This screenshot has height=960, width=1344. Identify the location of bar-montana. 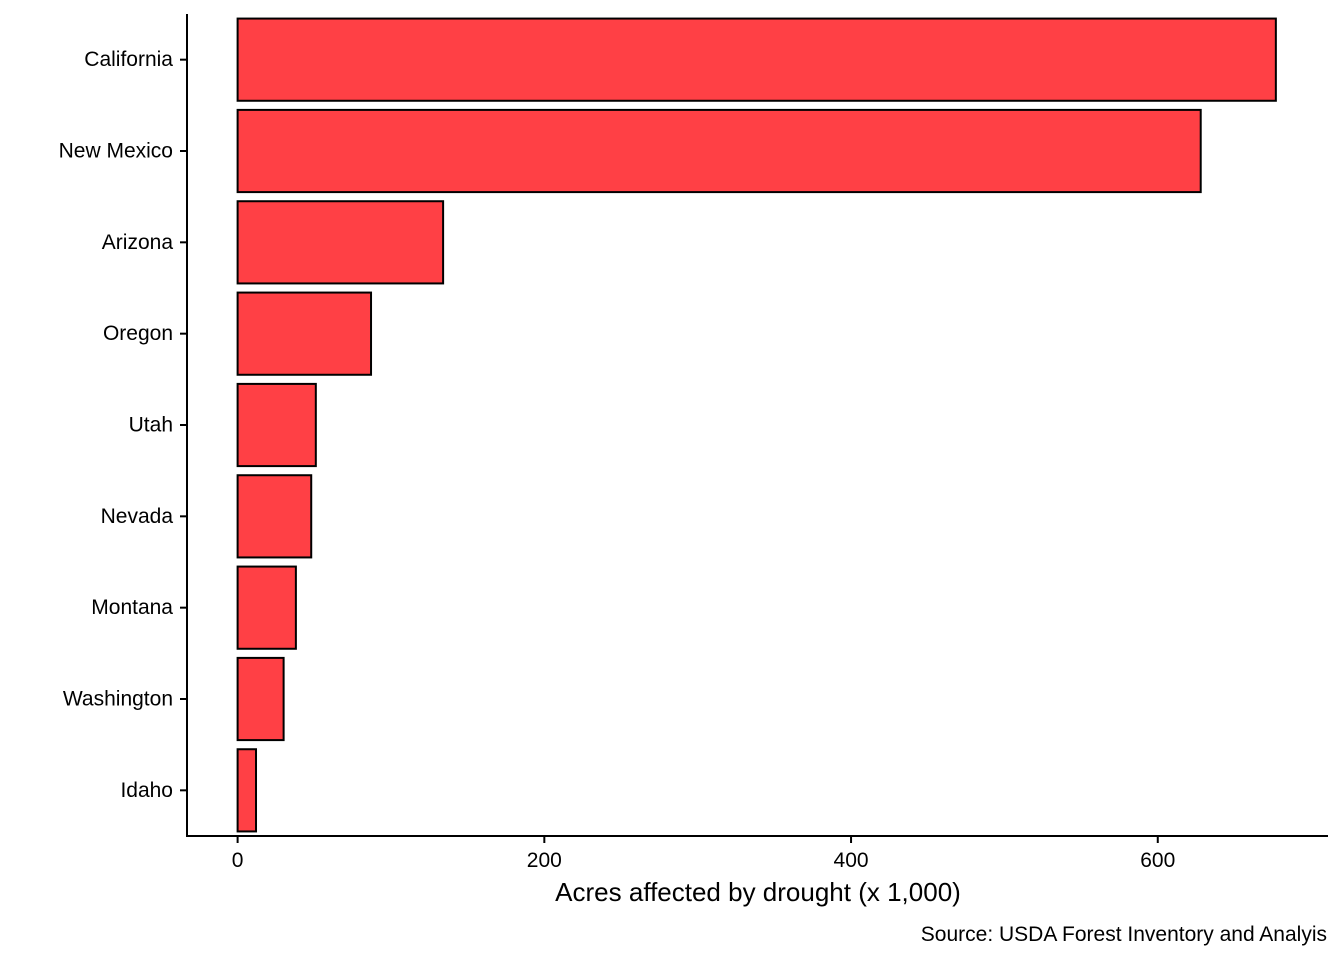
(266, 607).